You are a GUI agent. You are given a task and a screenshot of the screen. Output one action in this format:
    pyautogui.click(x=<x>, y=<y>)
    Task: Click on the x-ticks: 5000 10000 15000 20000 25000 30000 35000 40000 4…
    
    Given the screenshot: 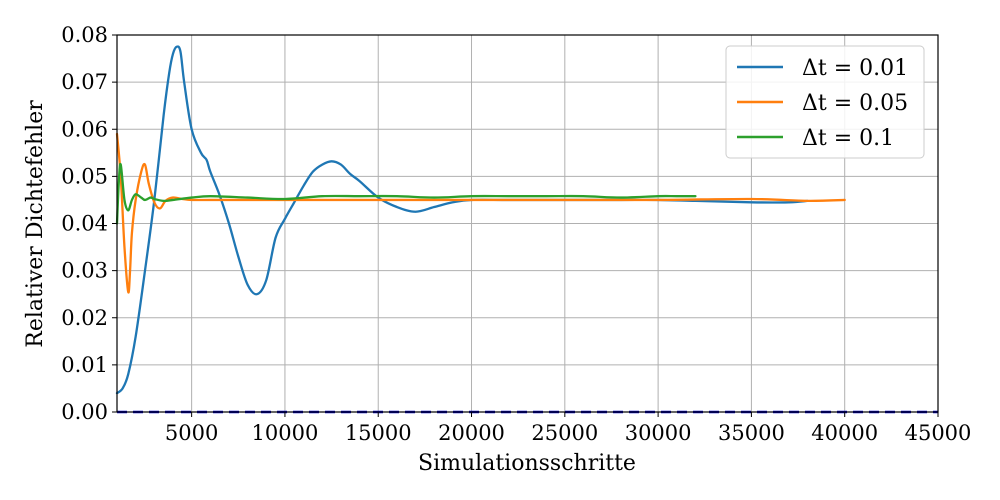 What is the action you would take?
    pyautogui.click(x=568, y=428)
    